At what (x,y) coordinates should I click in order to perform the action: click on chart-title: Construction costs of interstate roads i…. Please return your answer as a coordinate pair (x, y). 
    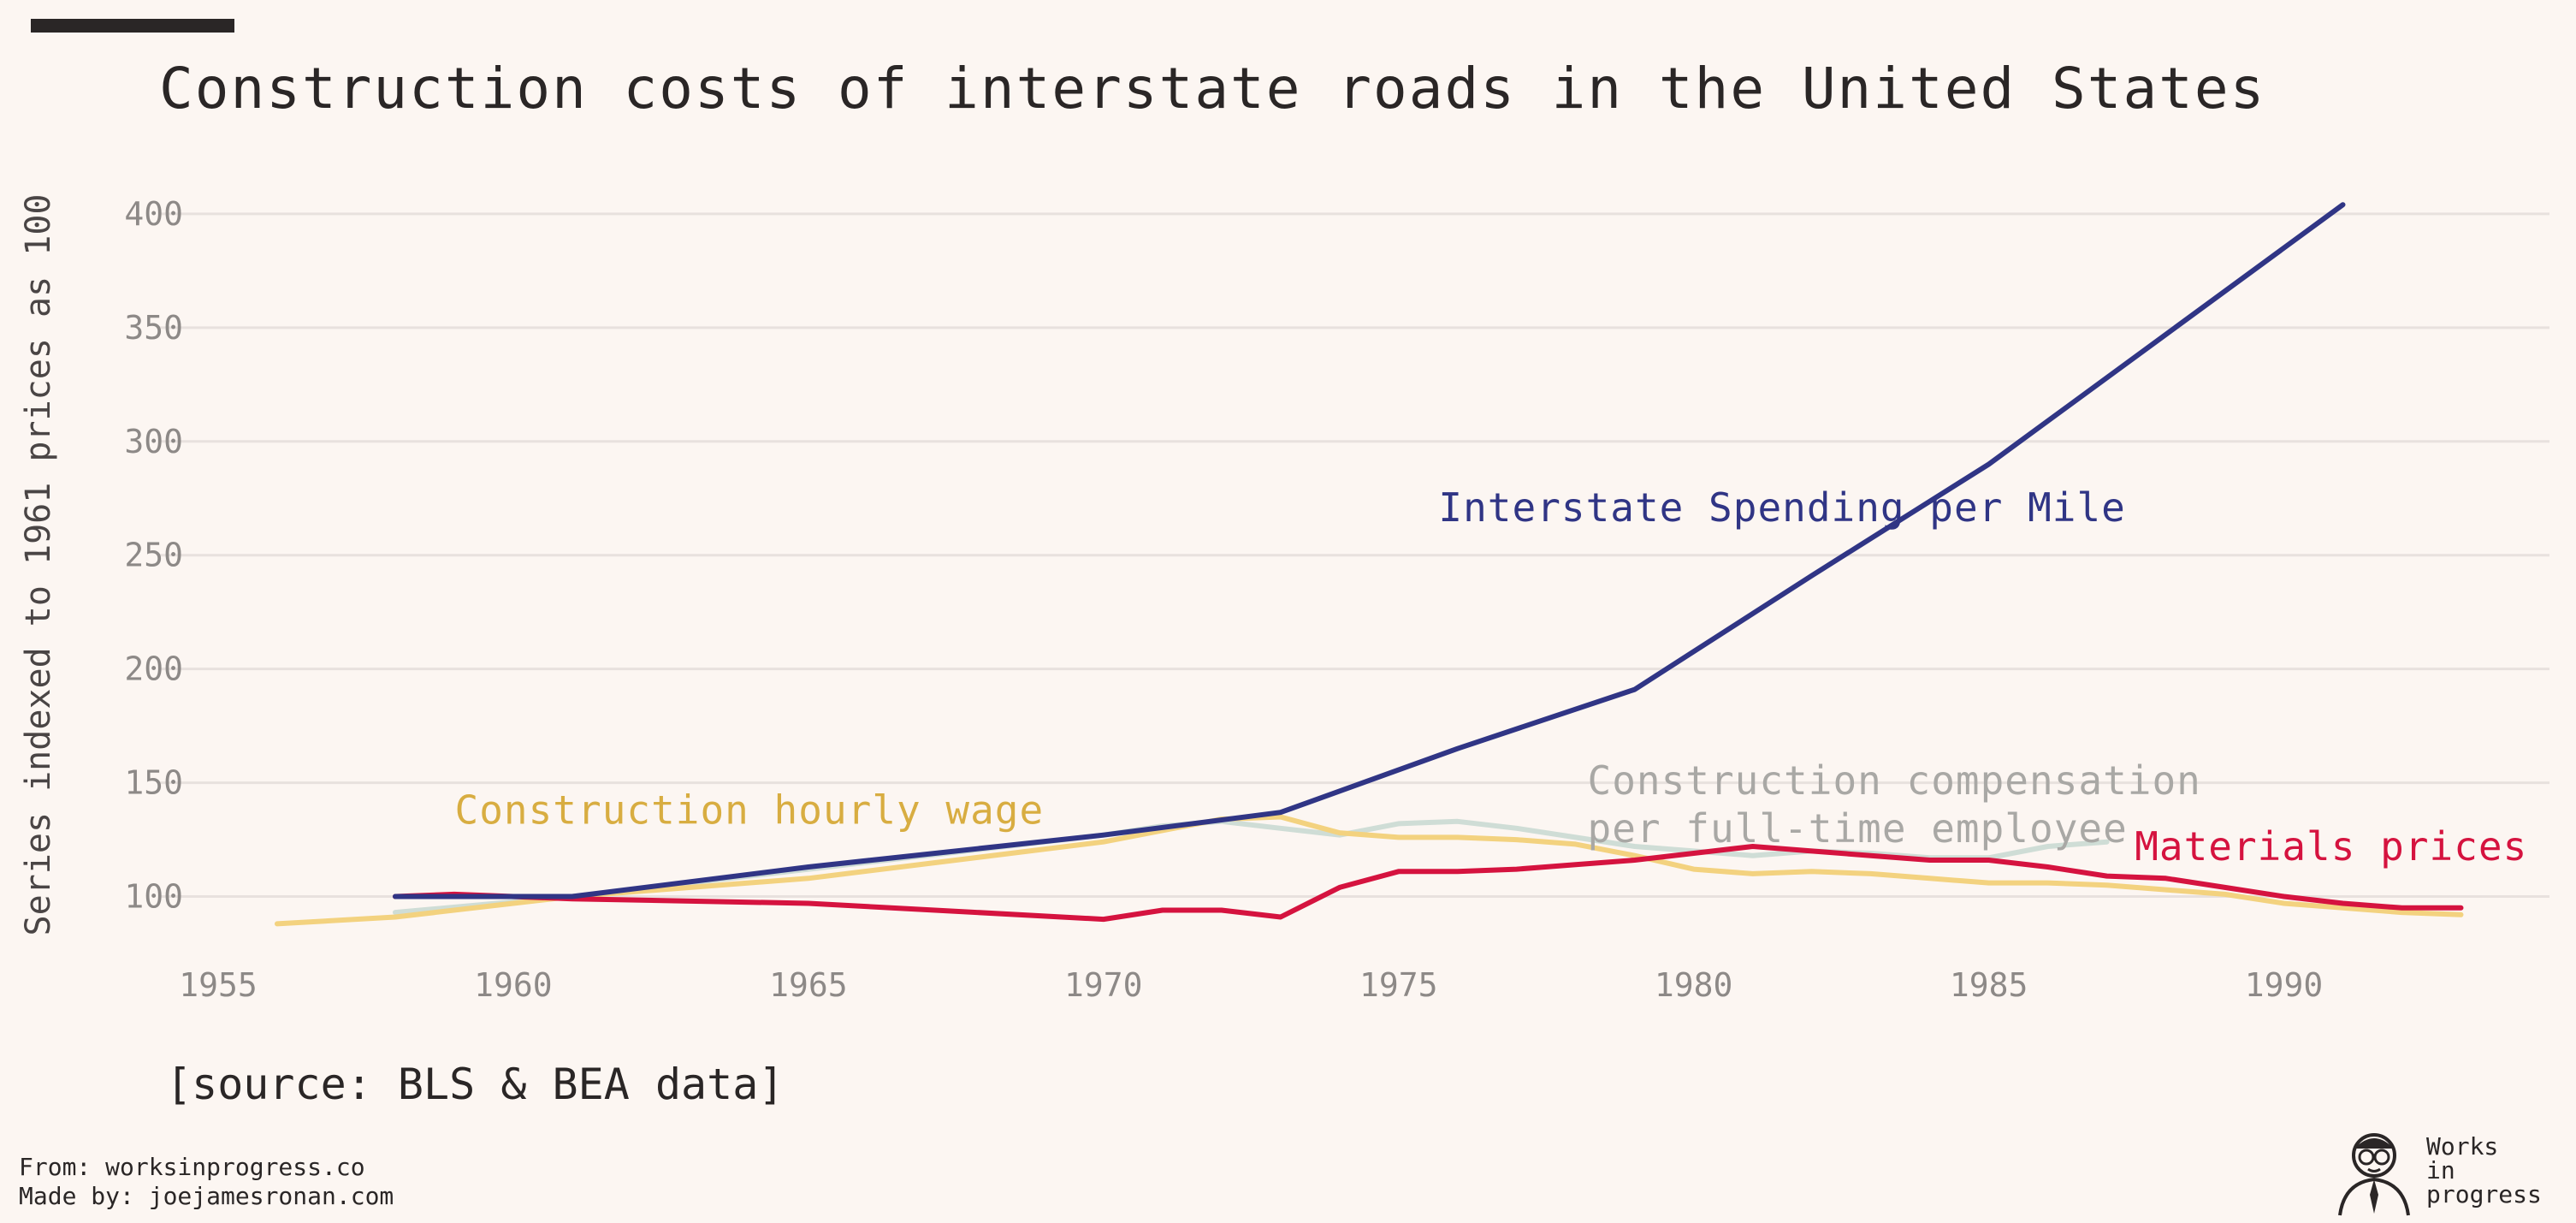
    Looking at the image, I should click on (1212, 89).